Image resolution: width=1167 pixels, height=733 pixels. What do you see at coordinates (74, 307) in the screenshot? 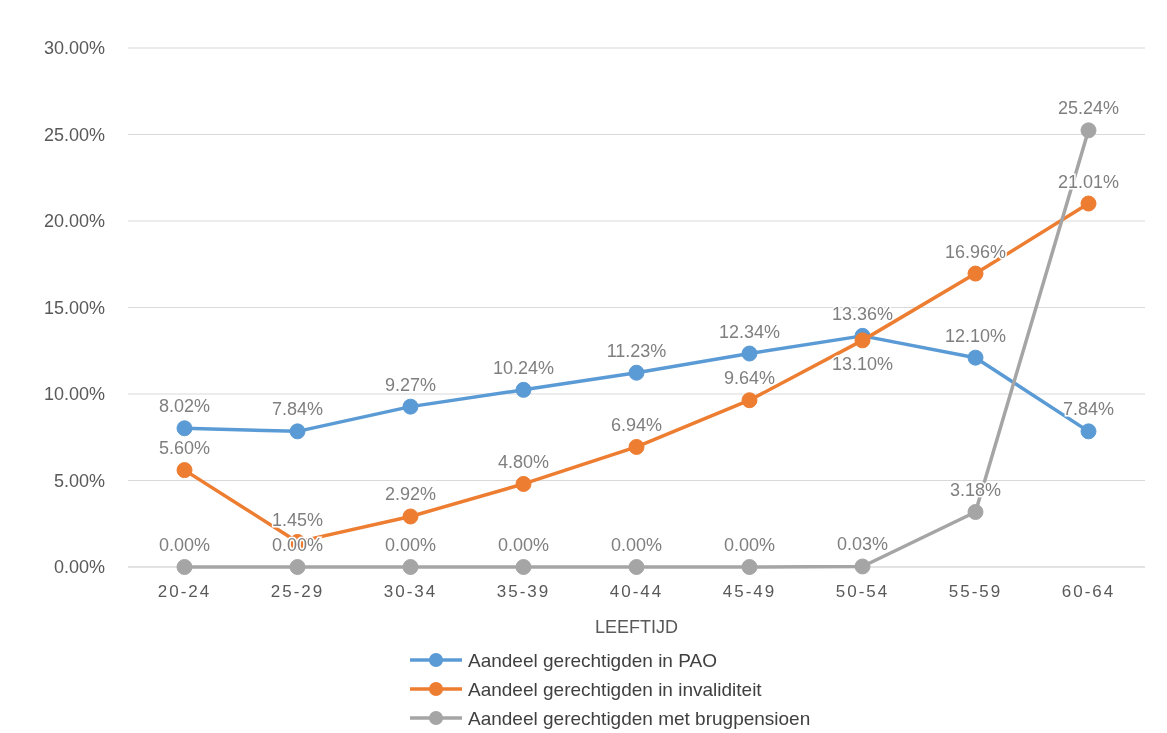
I see `y-tick-label: 15.00%` at bounding box center [74, 307].